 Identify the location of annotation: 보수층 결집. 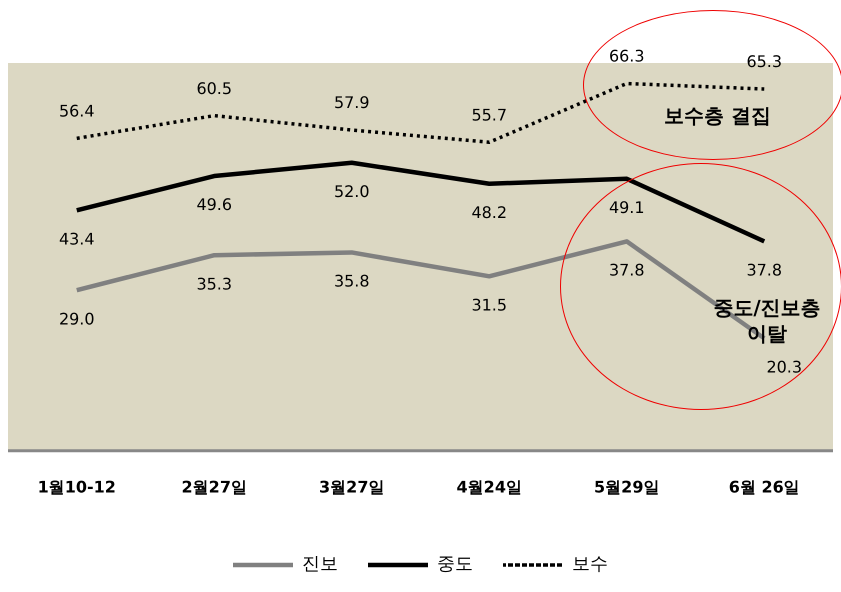
(717, 115).